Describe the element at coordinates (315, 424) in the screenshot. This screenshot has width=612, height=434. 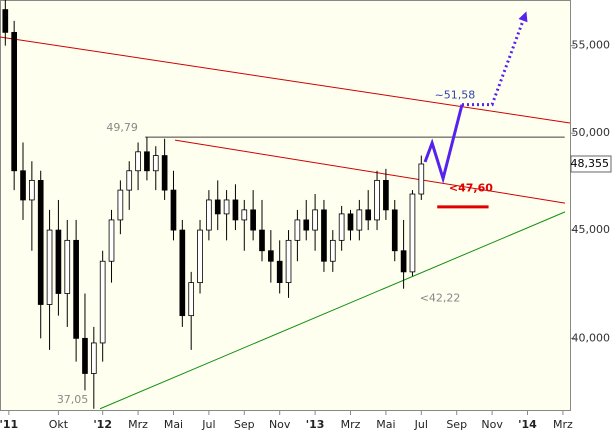
I see `x-tick-label: '13` at that location.